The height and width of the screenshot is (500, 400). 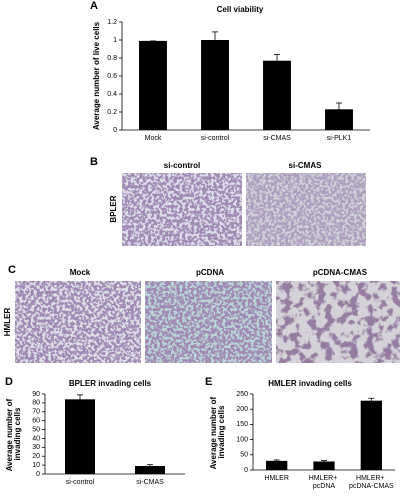 I want to click on panel-letter: B, so click(x=94, y=162).